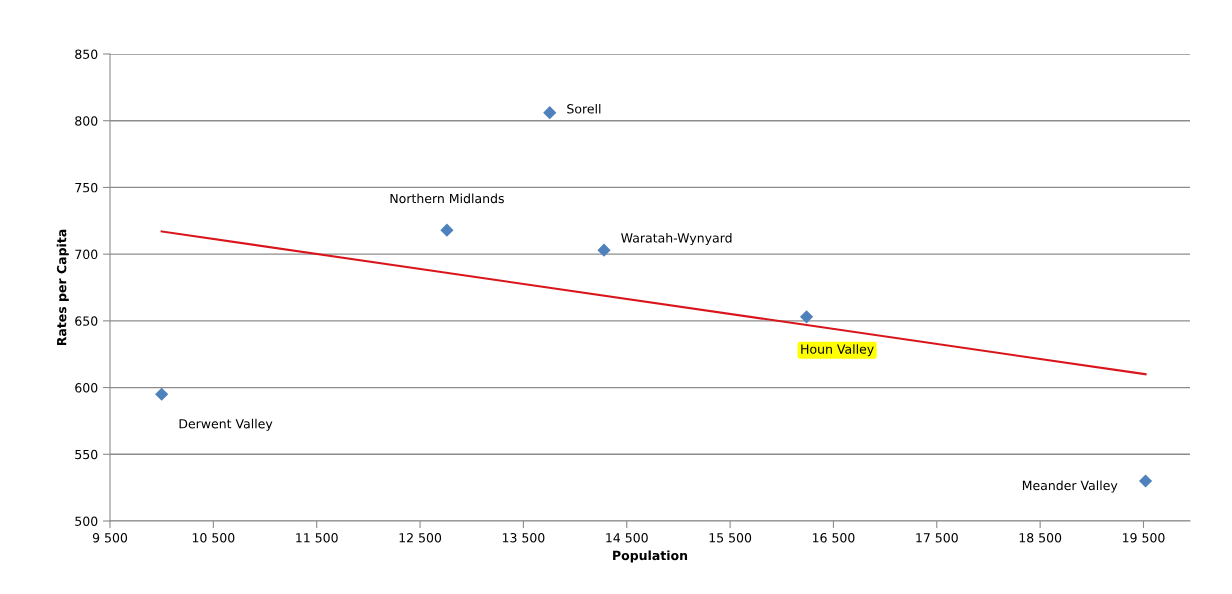 Image resolution: width=1232 pixels, height=594 pixels. Describe the element at coordinates (86, 388) in the screenshot. I see `y-tick-label: 600` at that location.